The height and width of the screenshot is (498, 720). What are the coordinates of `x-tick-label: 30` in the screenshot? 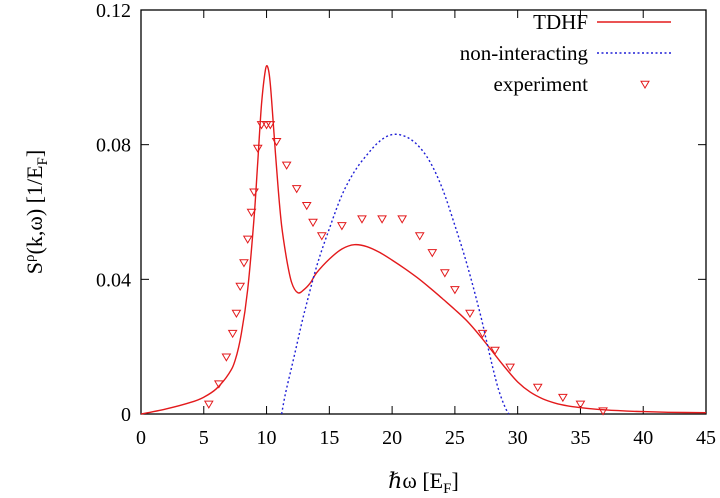 It's located at (518, 438).